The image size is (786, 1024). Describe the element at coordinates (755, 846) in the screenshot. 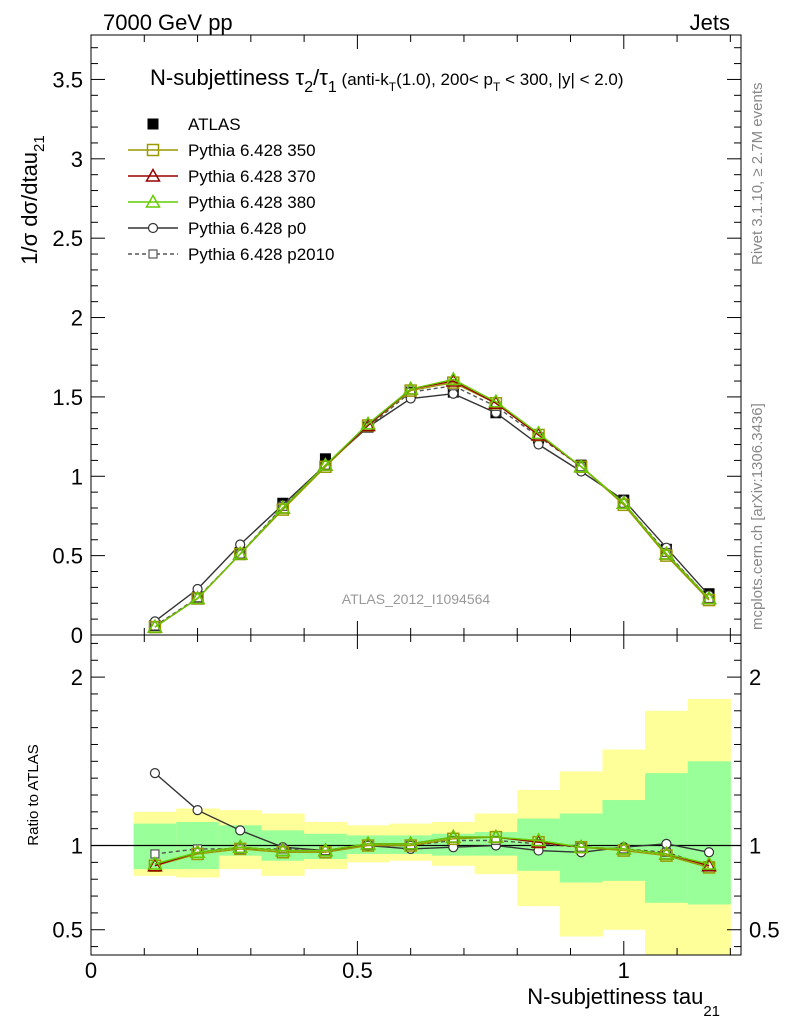

I see `ratio-y-tick-label-right: 1` at that location.